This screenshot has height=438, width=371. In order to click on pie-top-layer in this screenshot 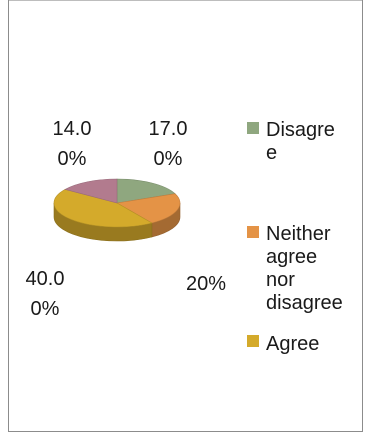, I will do `click(117, 203)`.